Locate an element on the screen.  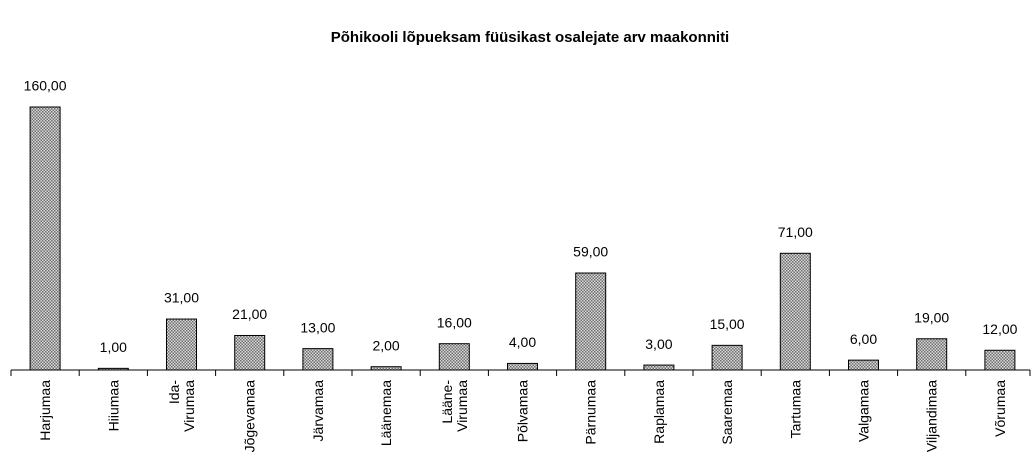
x-tick-label: Jõgevamaa is located at coordinates (250, 416).